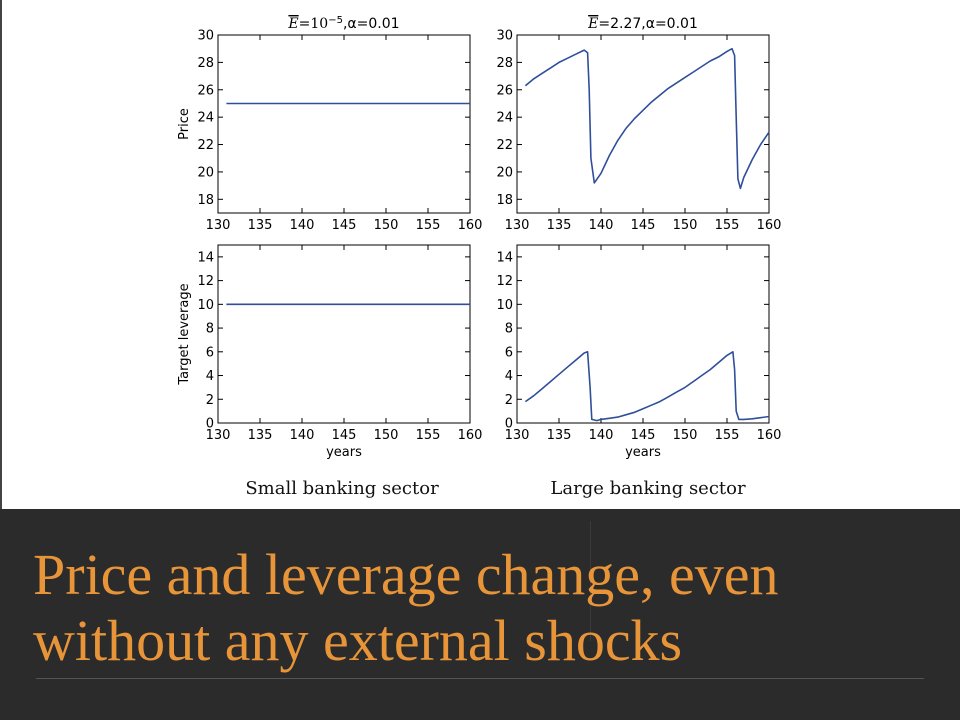 This screenshot has height=720, width=960. What do you see at coordinates (205, 145) in the screenshot?
I see `chart-top-left-ytick-label: 22` at bounding box center [205, 145].